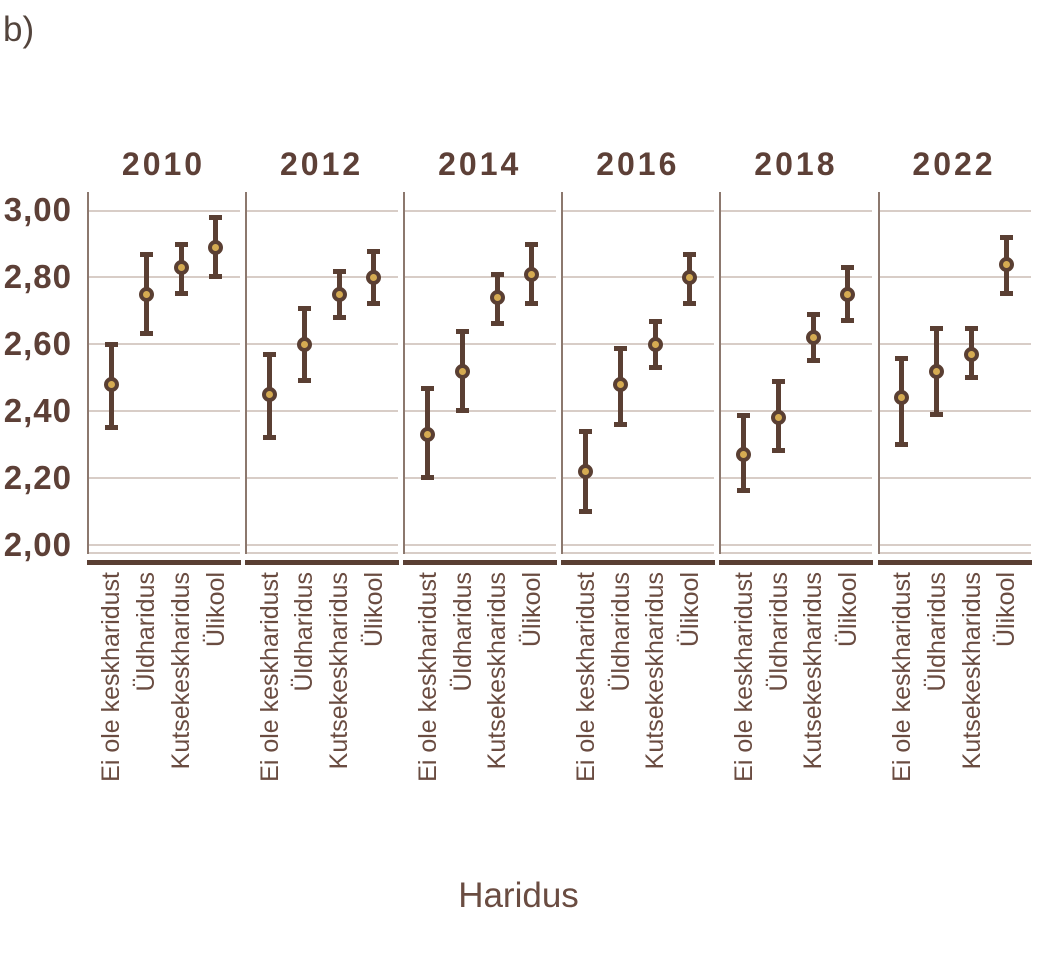  What do you see at coordinates (37, 343) in the screenshot?
I see `y-tick-label: 2,60` at bounding box center [37, 343].